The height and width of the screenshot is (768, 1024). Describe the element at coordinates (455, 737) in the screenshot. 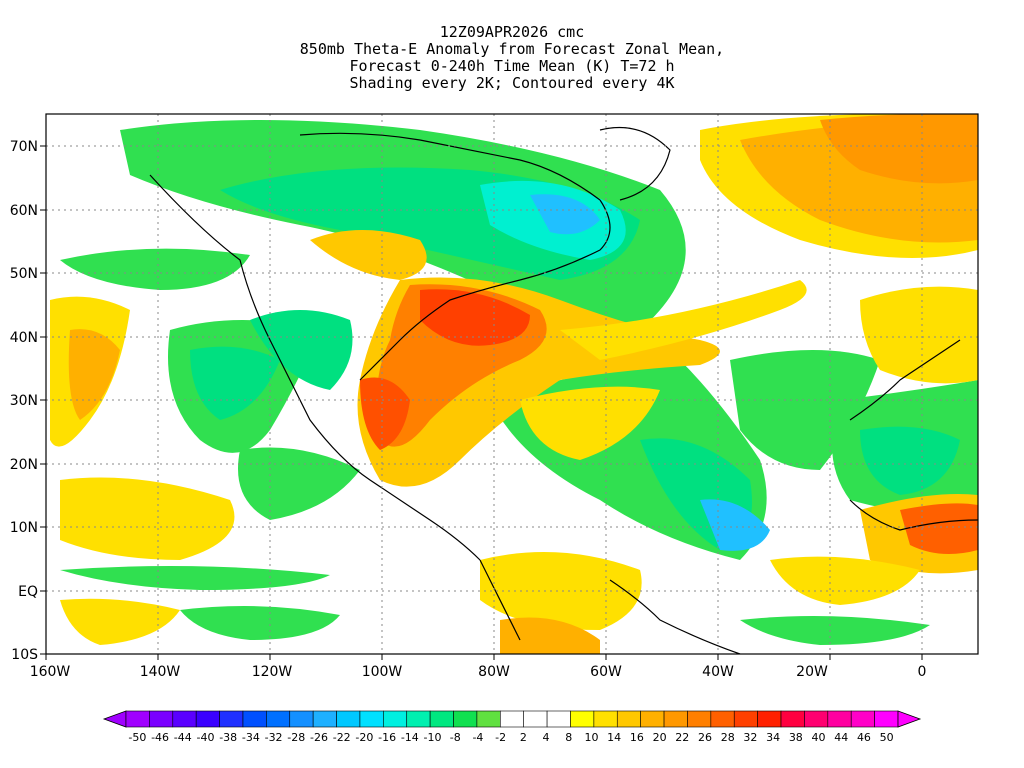

I see `colorbar-tick-label: -8` at that location.